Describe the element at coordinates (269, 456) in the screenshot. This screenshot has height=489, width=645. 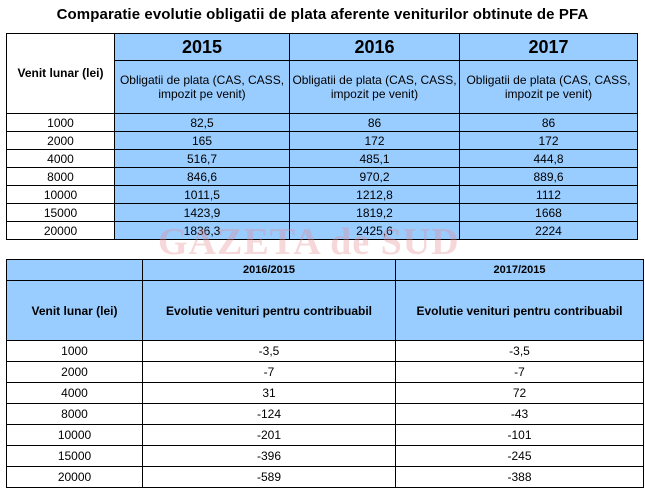
I see `value-cell: -396` at that location.